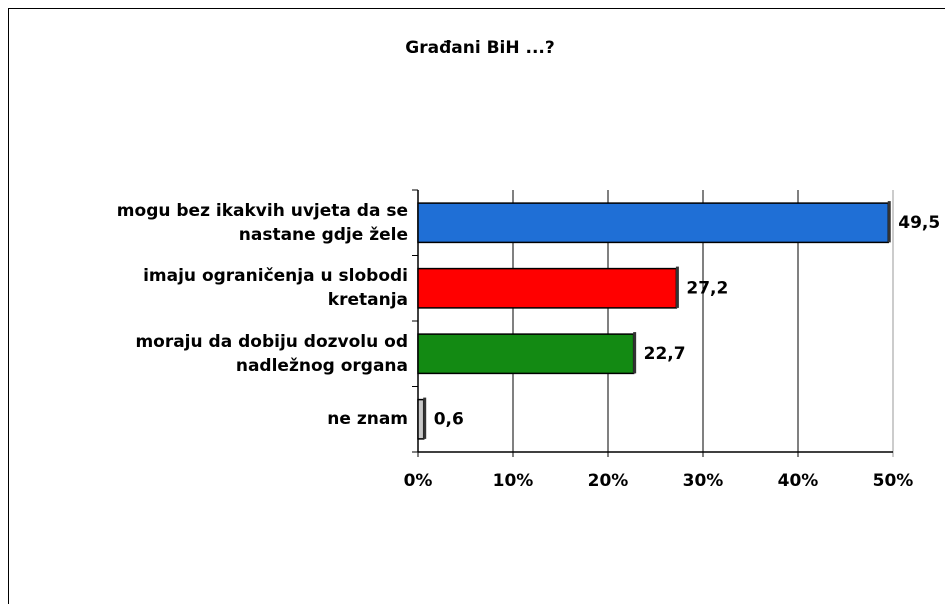 This screenshot has height=604, width=945. What do you see at coordinates (513, 481) in the screenshot?
I see `x-tick-label: 10%` at bounding box center [513, 481].